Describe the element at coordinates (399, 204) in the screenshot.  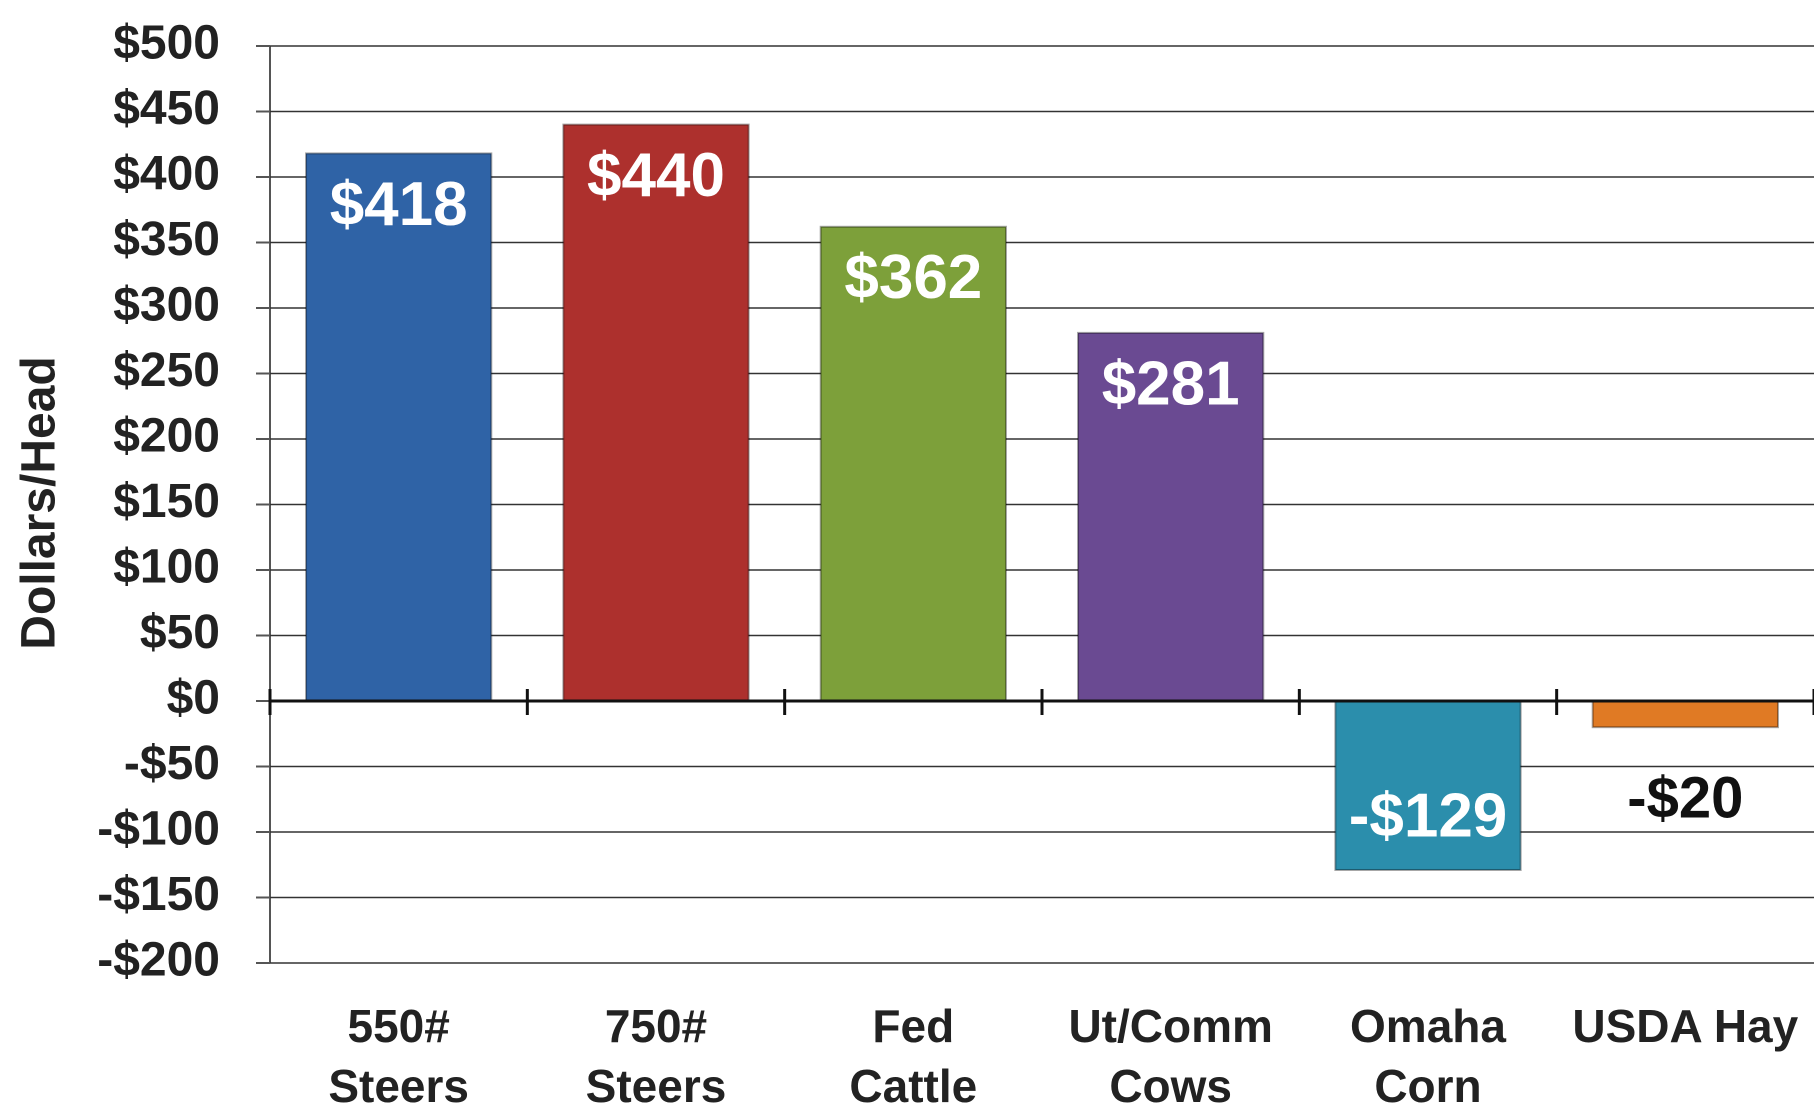
I see `value-label: $418` at that location.